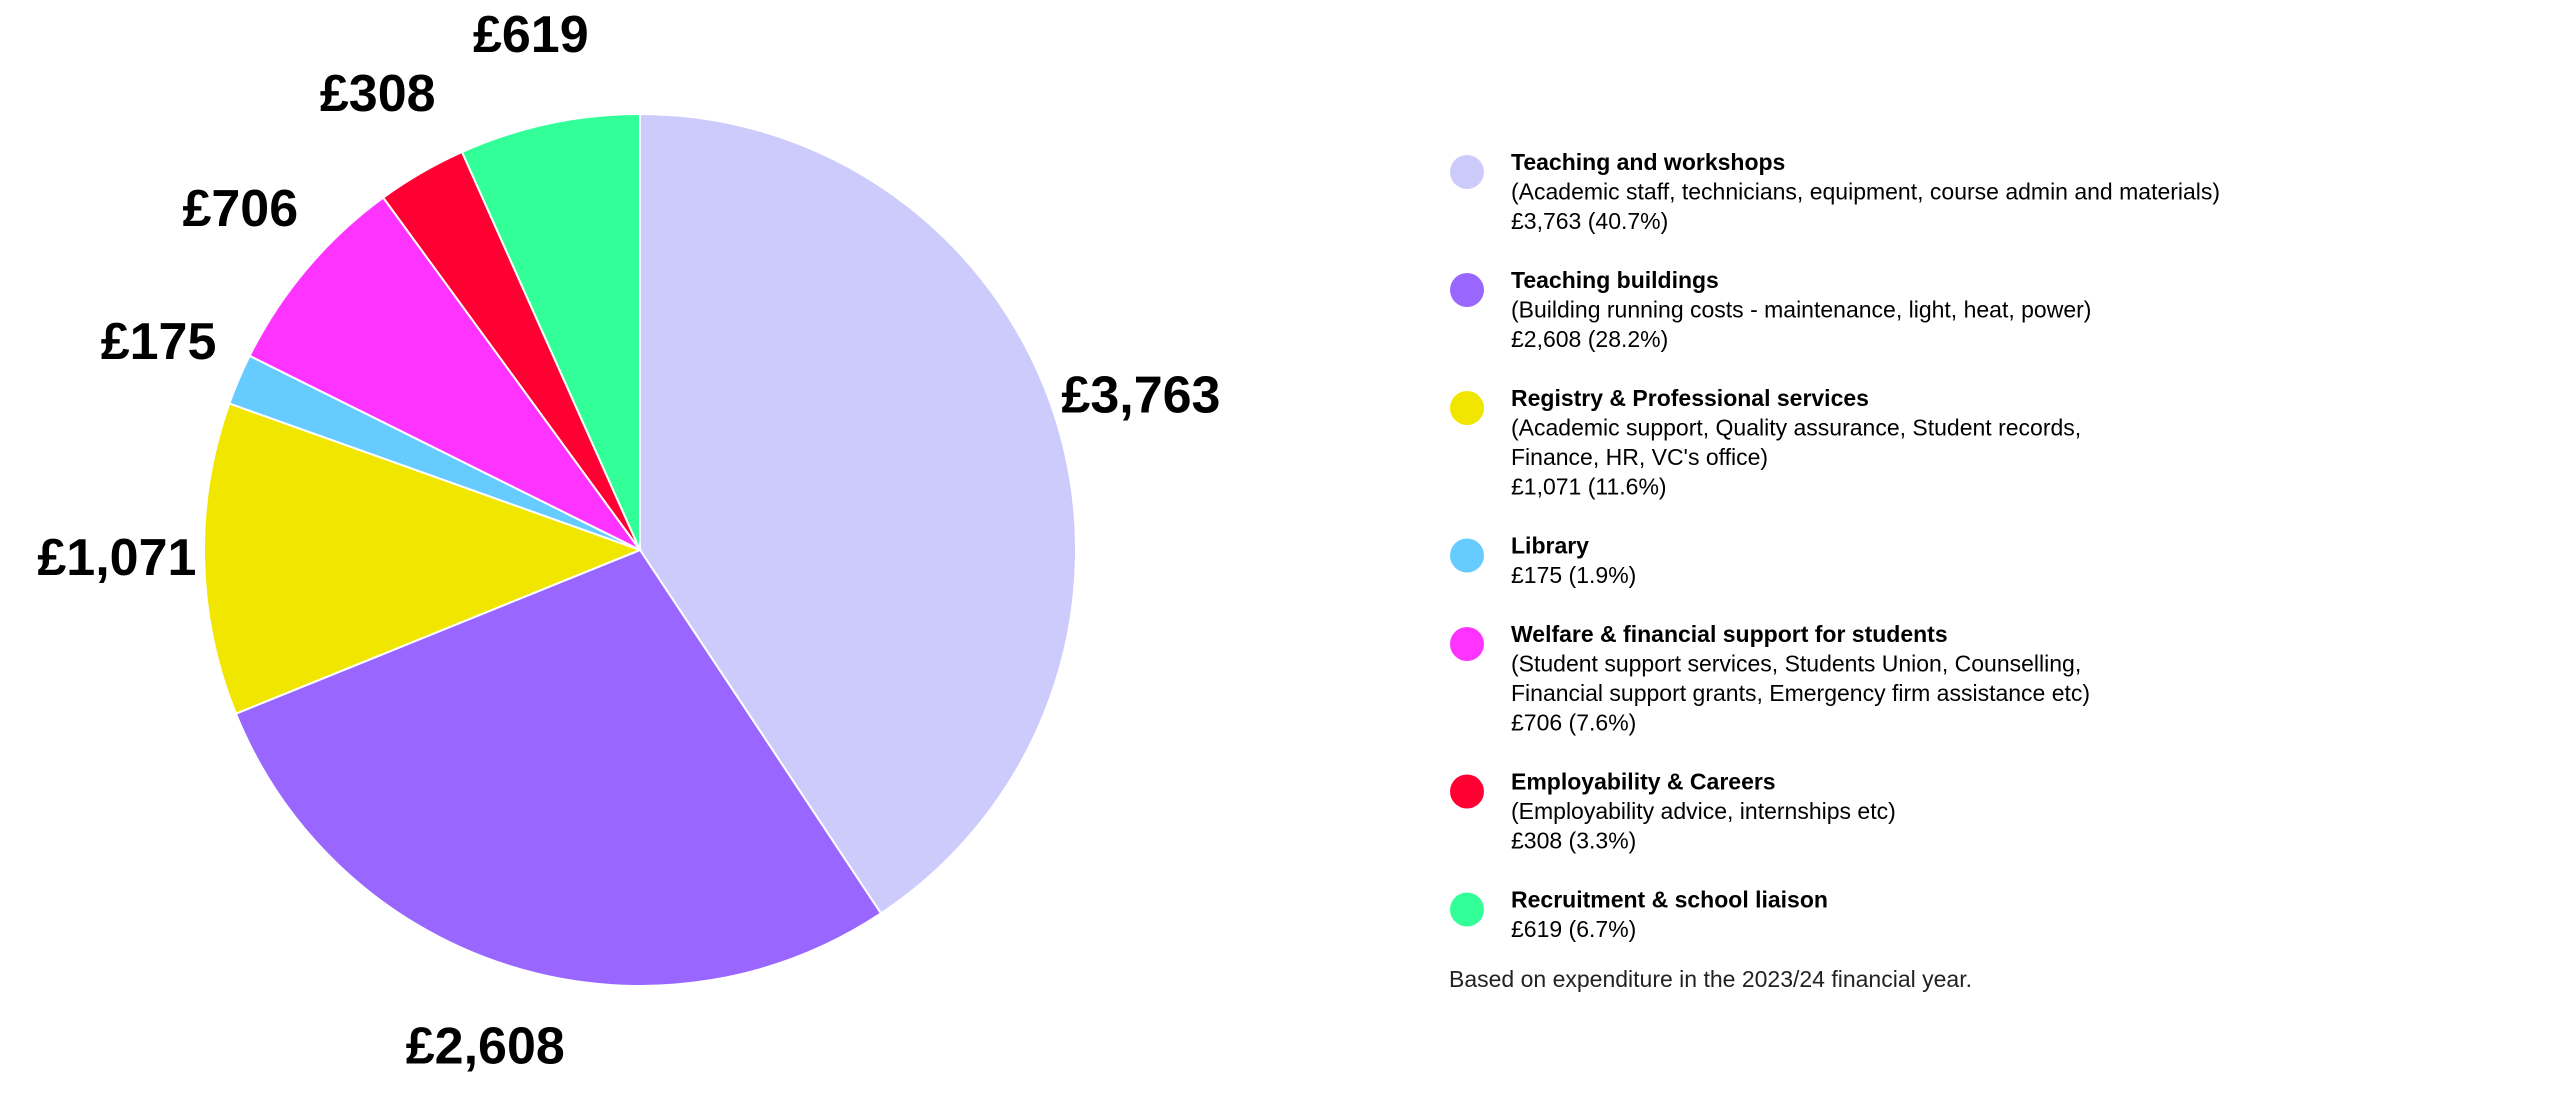  I want to click on legend-detail: £706 (7.6%), so click(1573, 723).